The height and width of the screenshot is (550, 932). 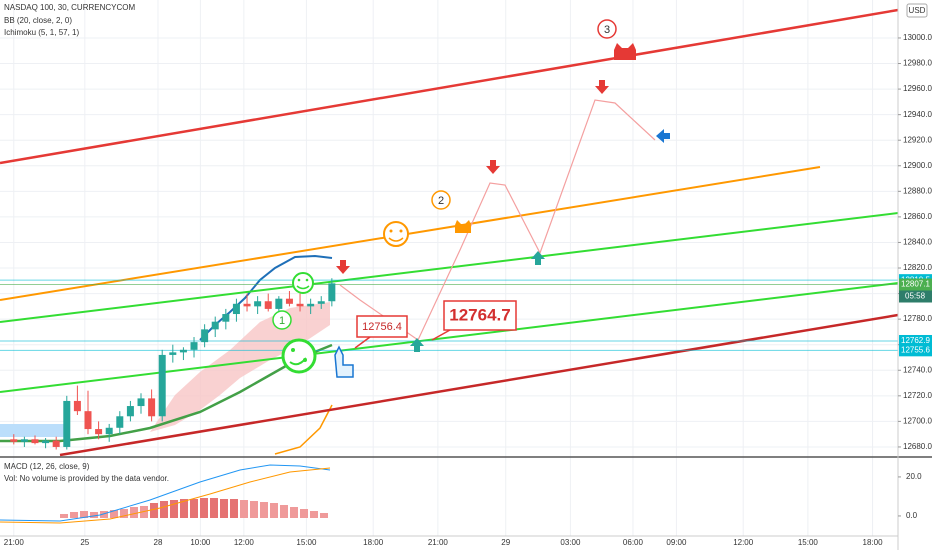 I want to click on y-tick-label: 20.0, so click(x=914, y=476).